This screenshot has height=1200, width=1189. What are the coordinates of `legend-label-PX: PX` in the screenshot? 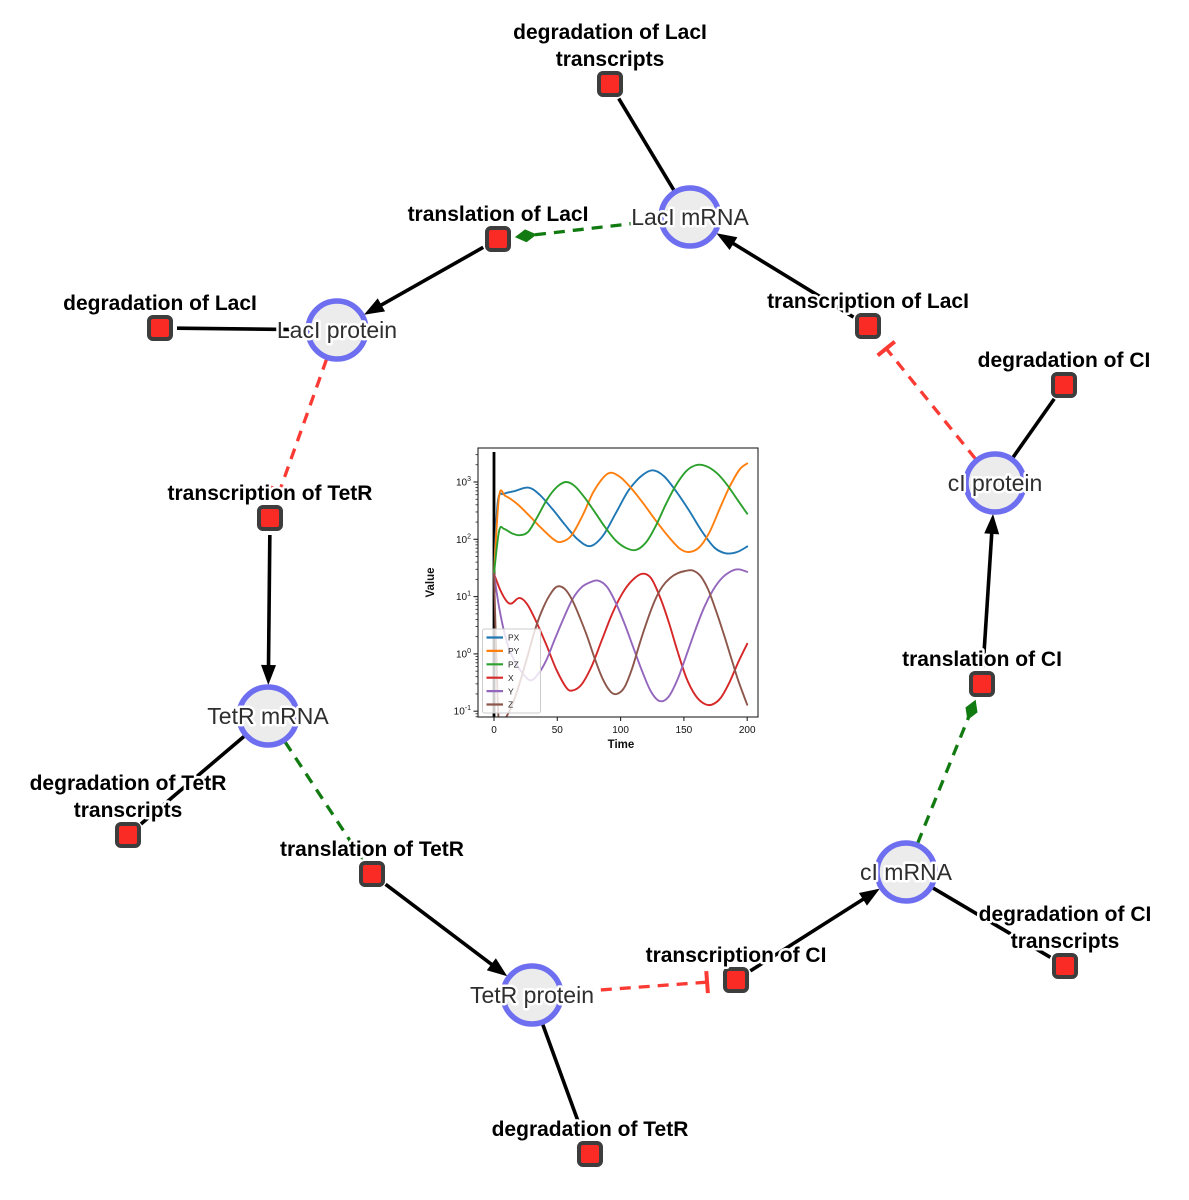 It's located at (514, 638).